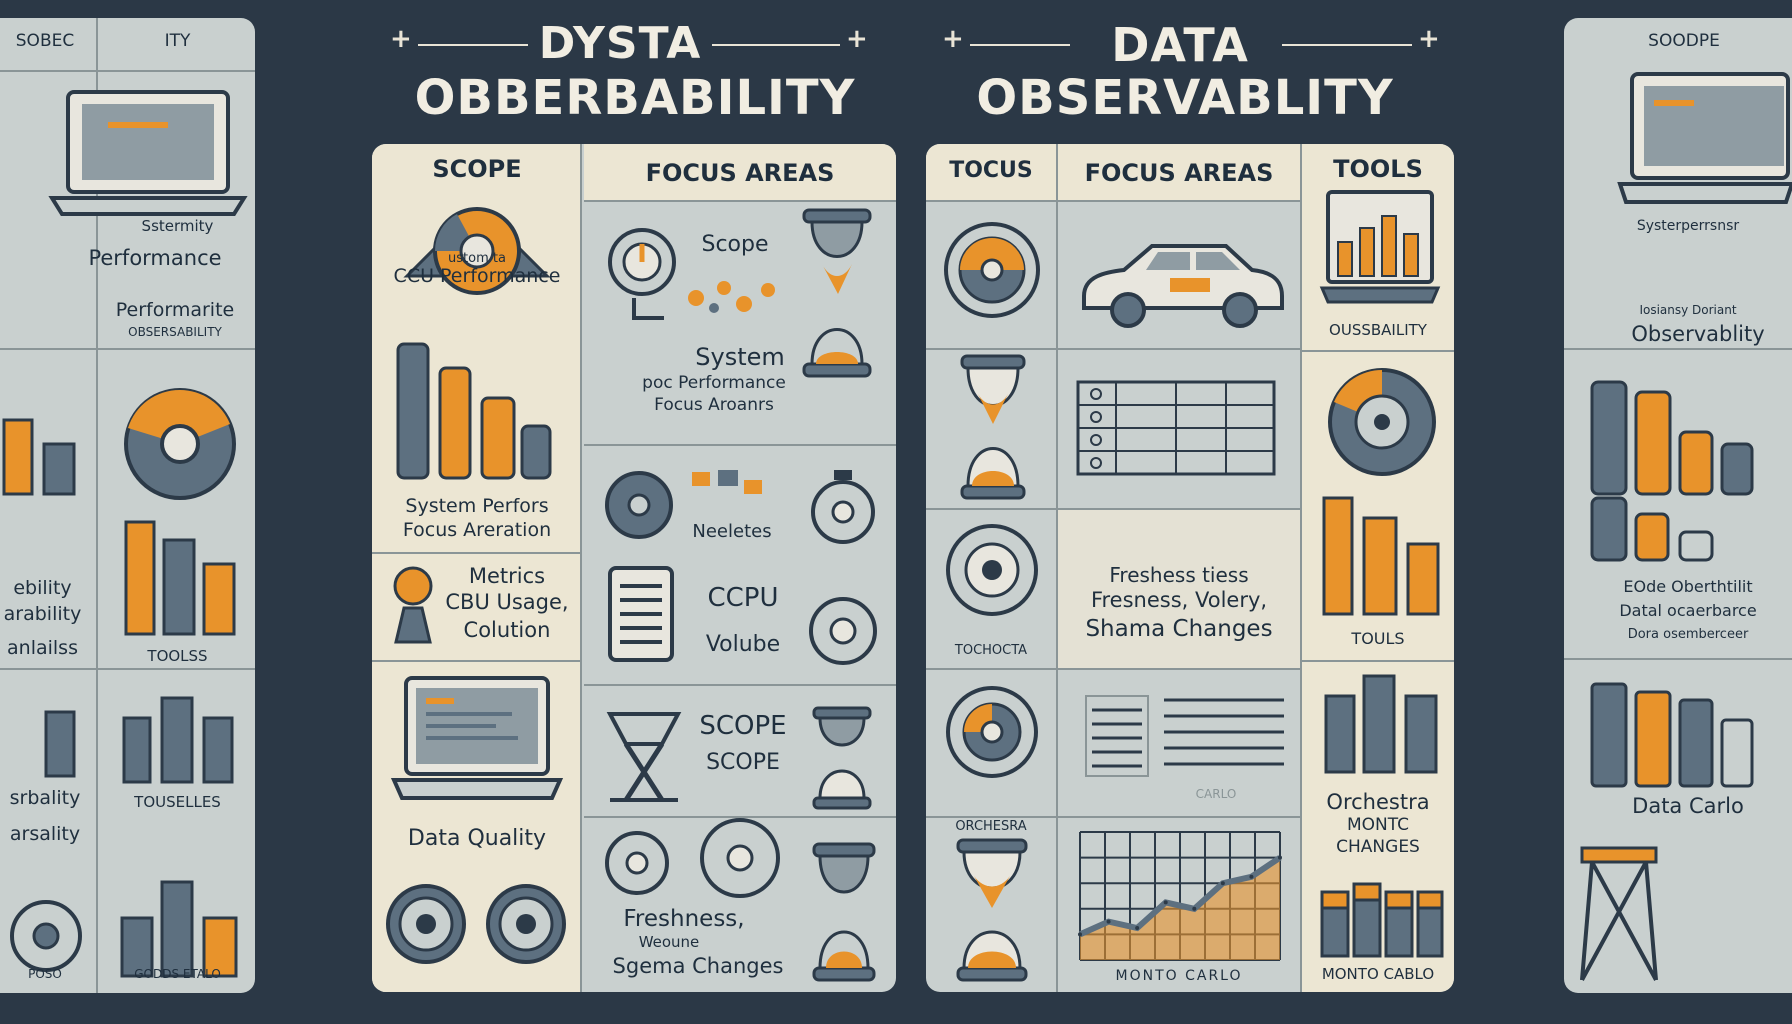 This screenshot has height=1024, width=1792. Describe the element at coordinates (1688, 586) in the screenshot. I see `far-right-line: EOde Oberthtilit` at that location.